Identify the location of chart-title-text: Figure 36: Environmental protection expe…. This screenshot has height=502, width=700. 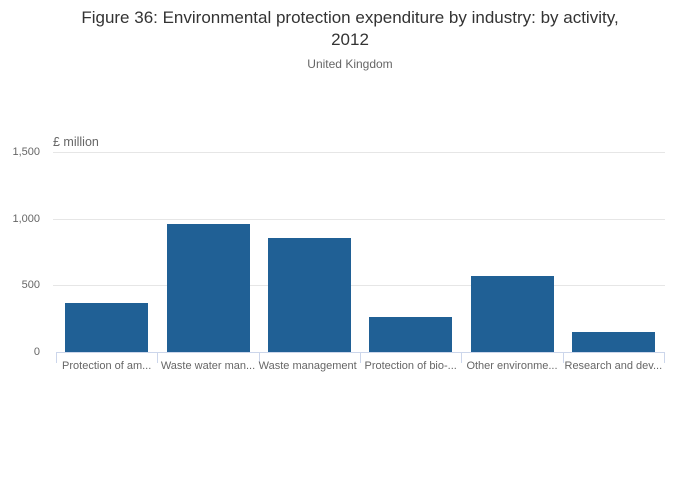
(350, 28).